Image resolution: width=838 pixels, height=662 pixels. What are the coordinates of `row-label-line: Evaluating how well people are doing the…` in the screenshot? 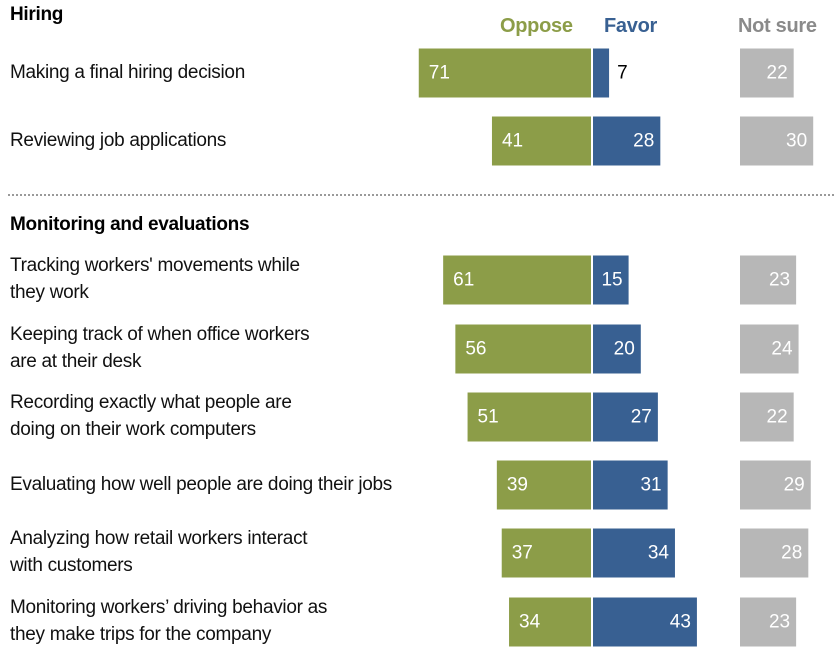 It's located at (201, 484).